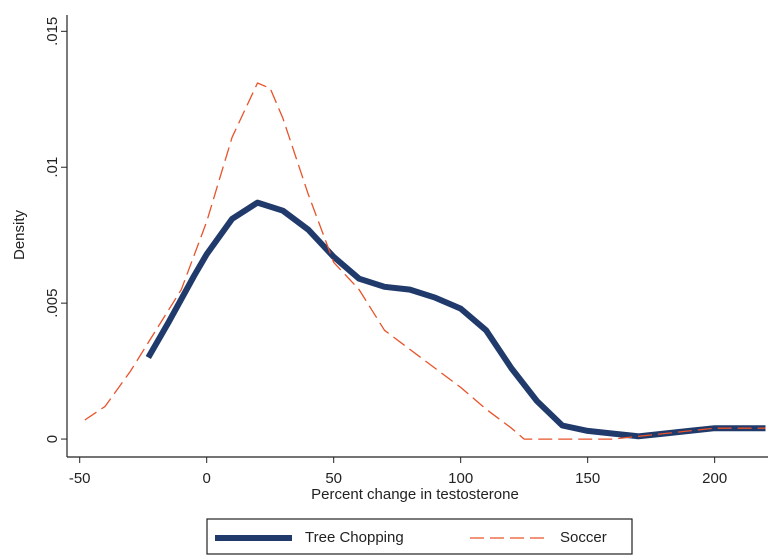  Describe the element at coordinates (80, 478) in the screenshot. I see `x-tick-label: -50` at that location.